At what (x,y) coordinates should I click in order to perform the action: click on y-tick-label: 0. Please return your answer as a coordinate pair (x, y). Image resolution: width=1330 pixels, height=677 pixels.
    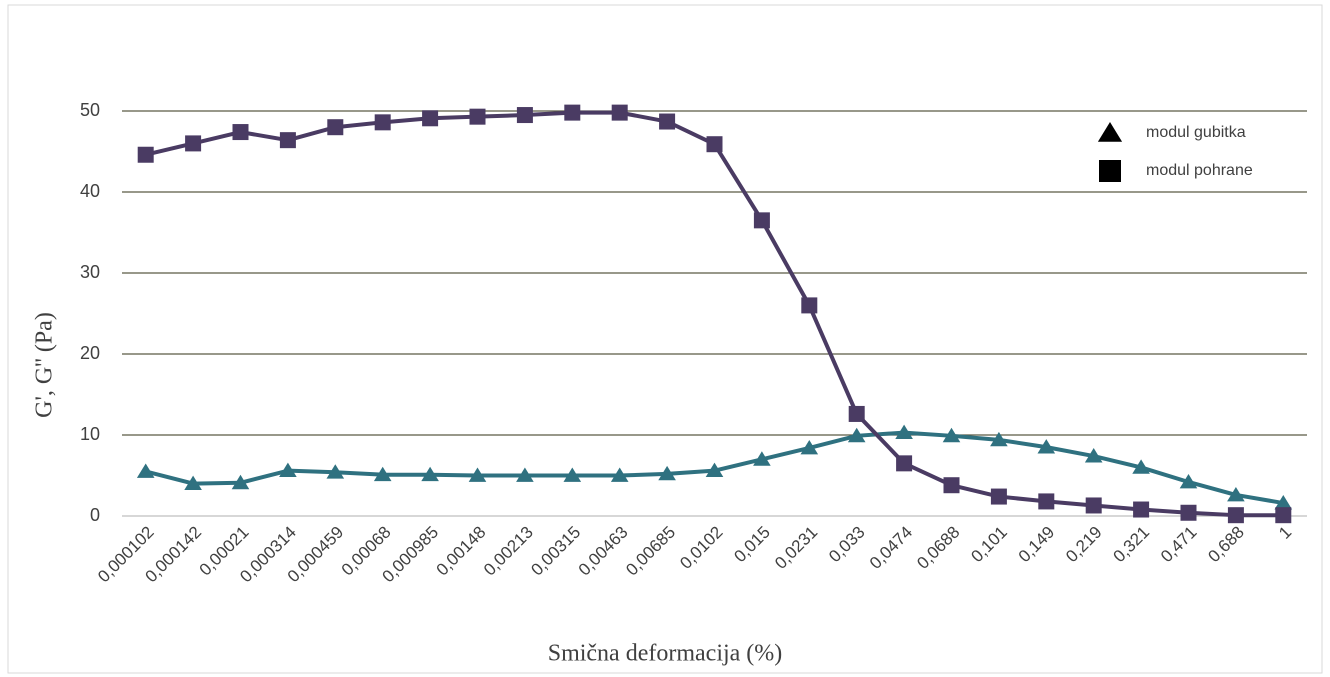
    Looking at the image, I should click on (95, 515).